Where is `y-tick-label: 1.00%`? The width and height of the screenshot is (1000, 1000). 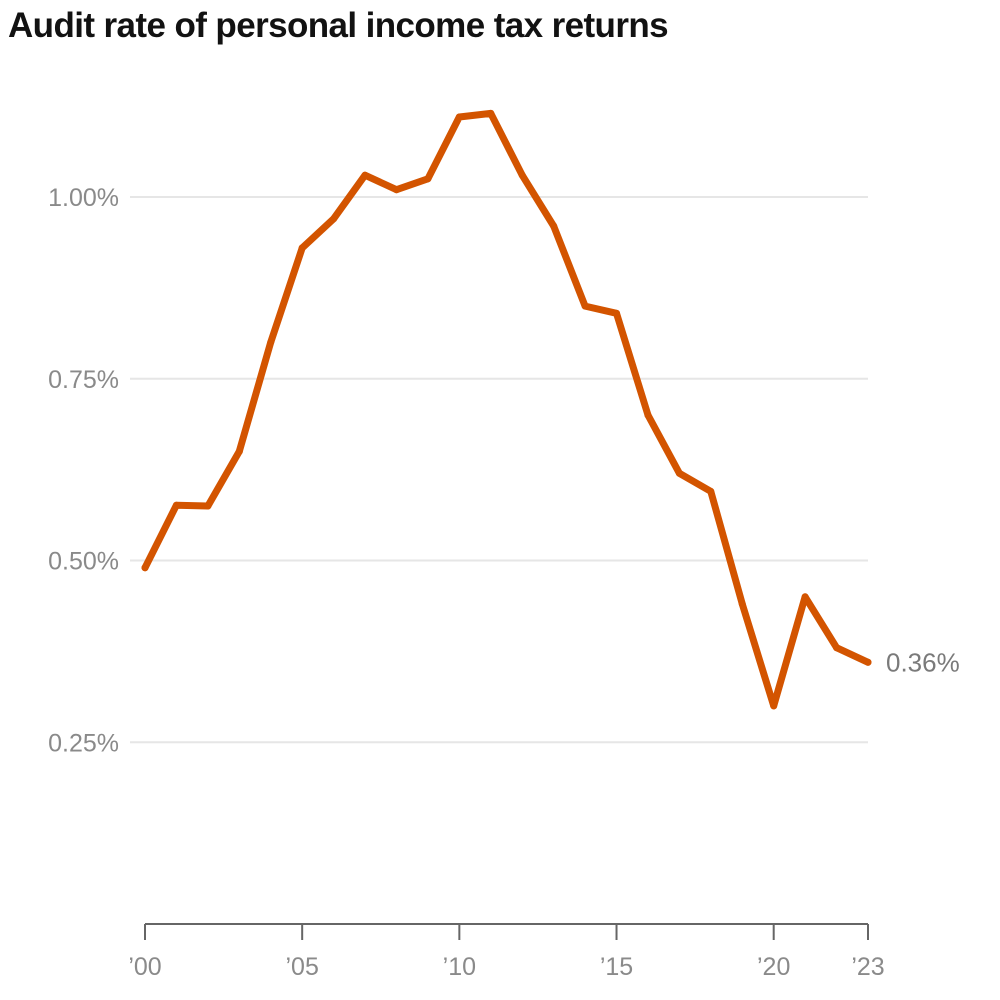 y-tick-label: 1.00% is located at coordinates (83, 198).